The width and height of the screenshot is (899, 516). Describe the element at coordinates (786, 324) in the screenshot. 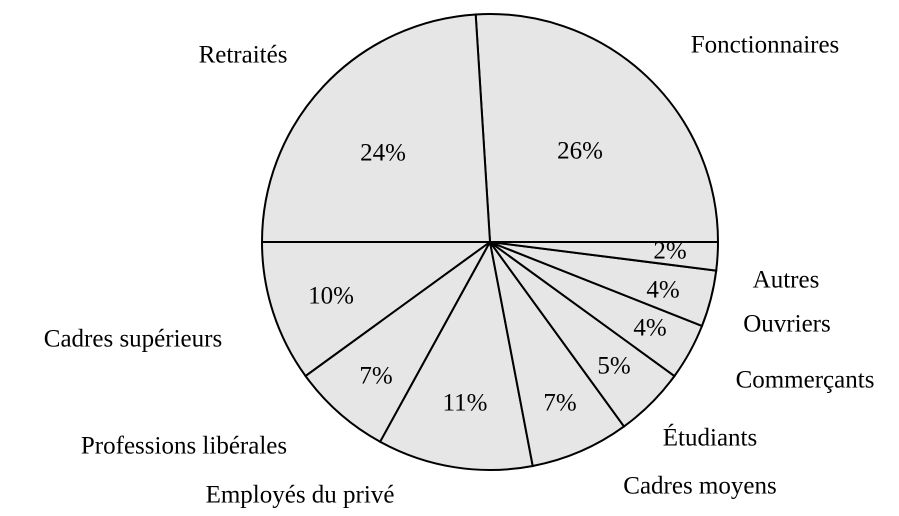

I see `slice-label: Ouvriers` at that location.